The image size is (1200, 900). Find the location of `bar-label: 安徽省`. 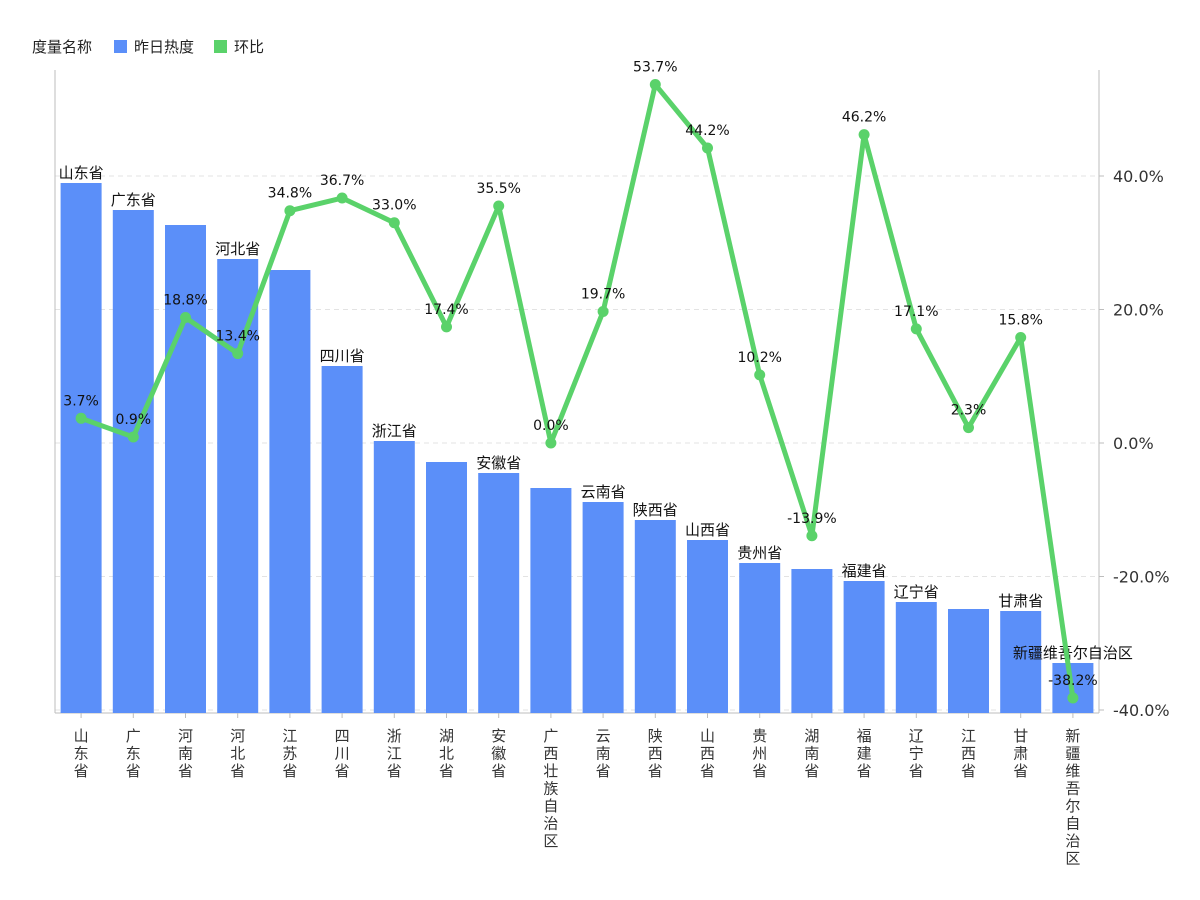

bar-label: 安徽省 is located at coordinates (498, 463).